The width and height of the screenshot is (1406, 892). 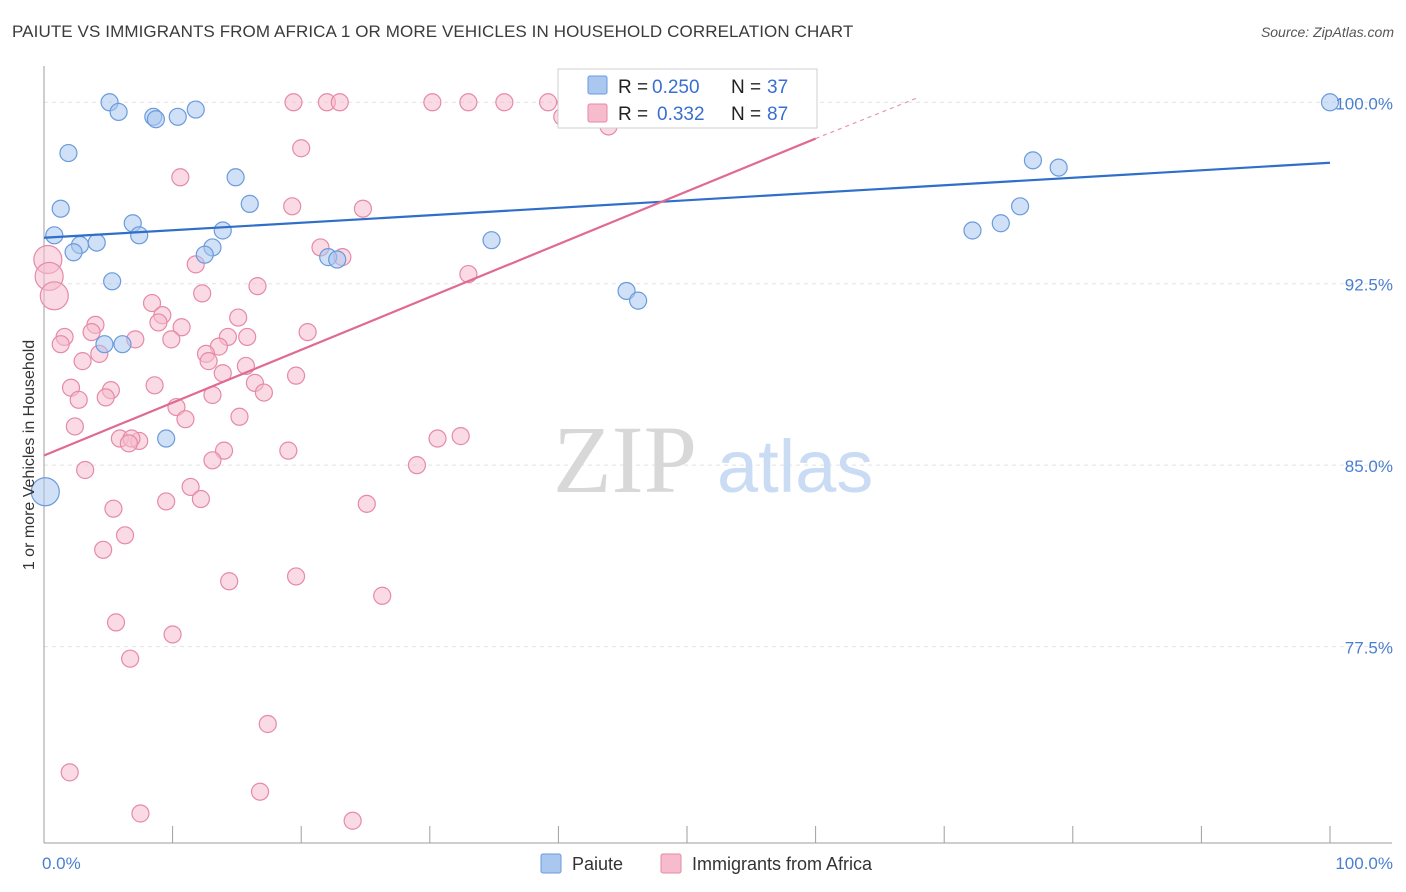 I want to click on stats-africa-r-label: R =, so click(x=633, y=114).